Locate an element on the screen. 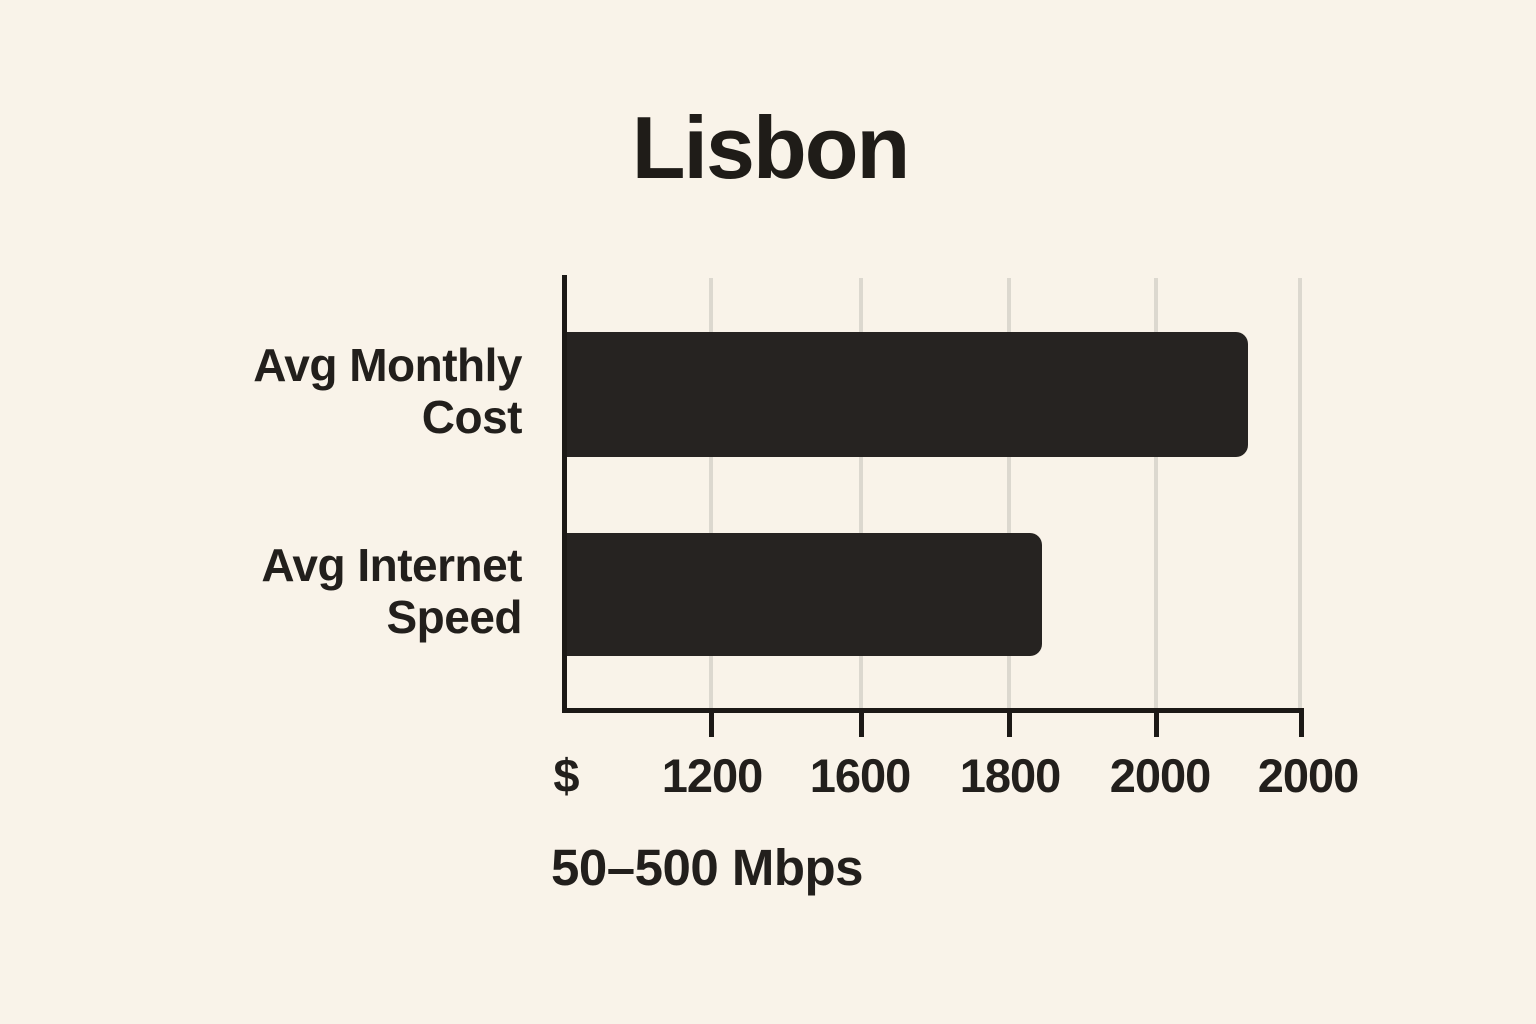  category-label-avg-internet-speed: Avg Internet Speed is located at coordinates (391, 591).